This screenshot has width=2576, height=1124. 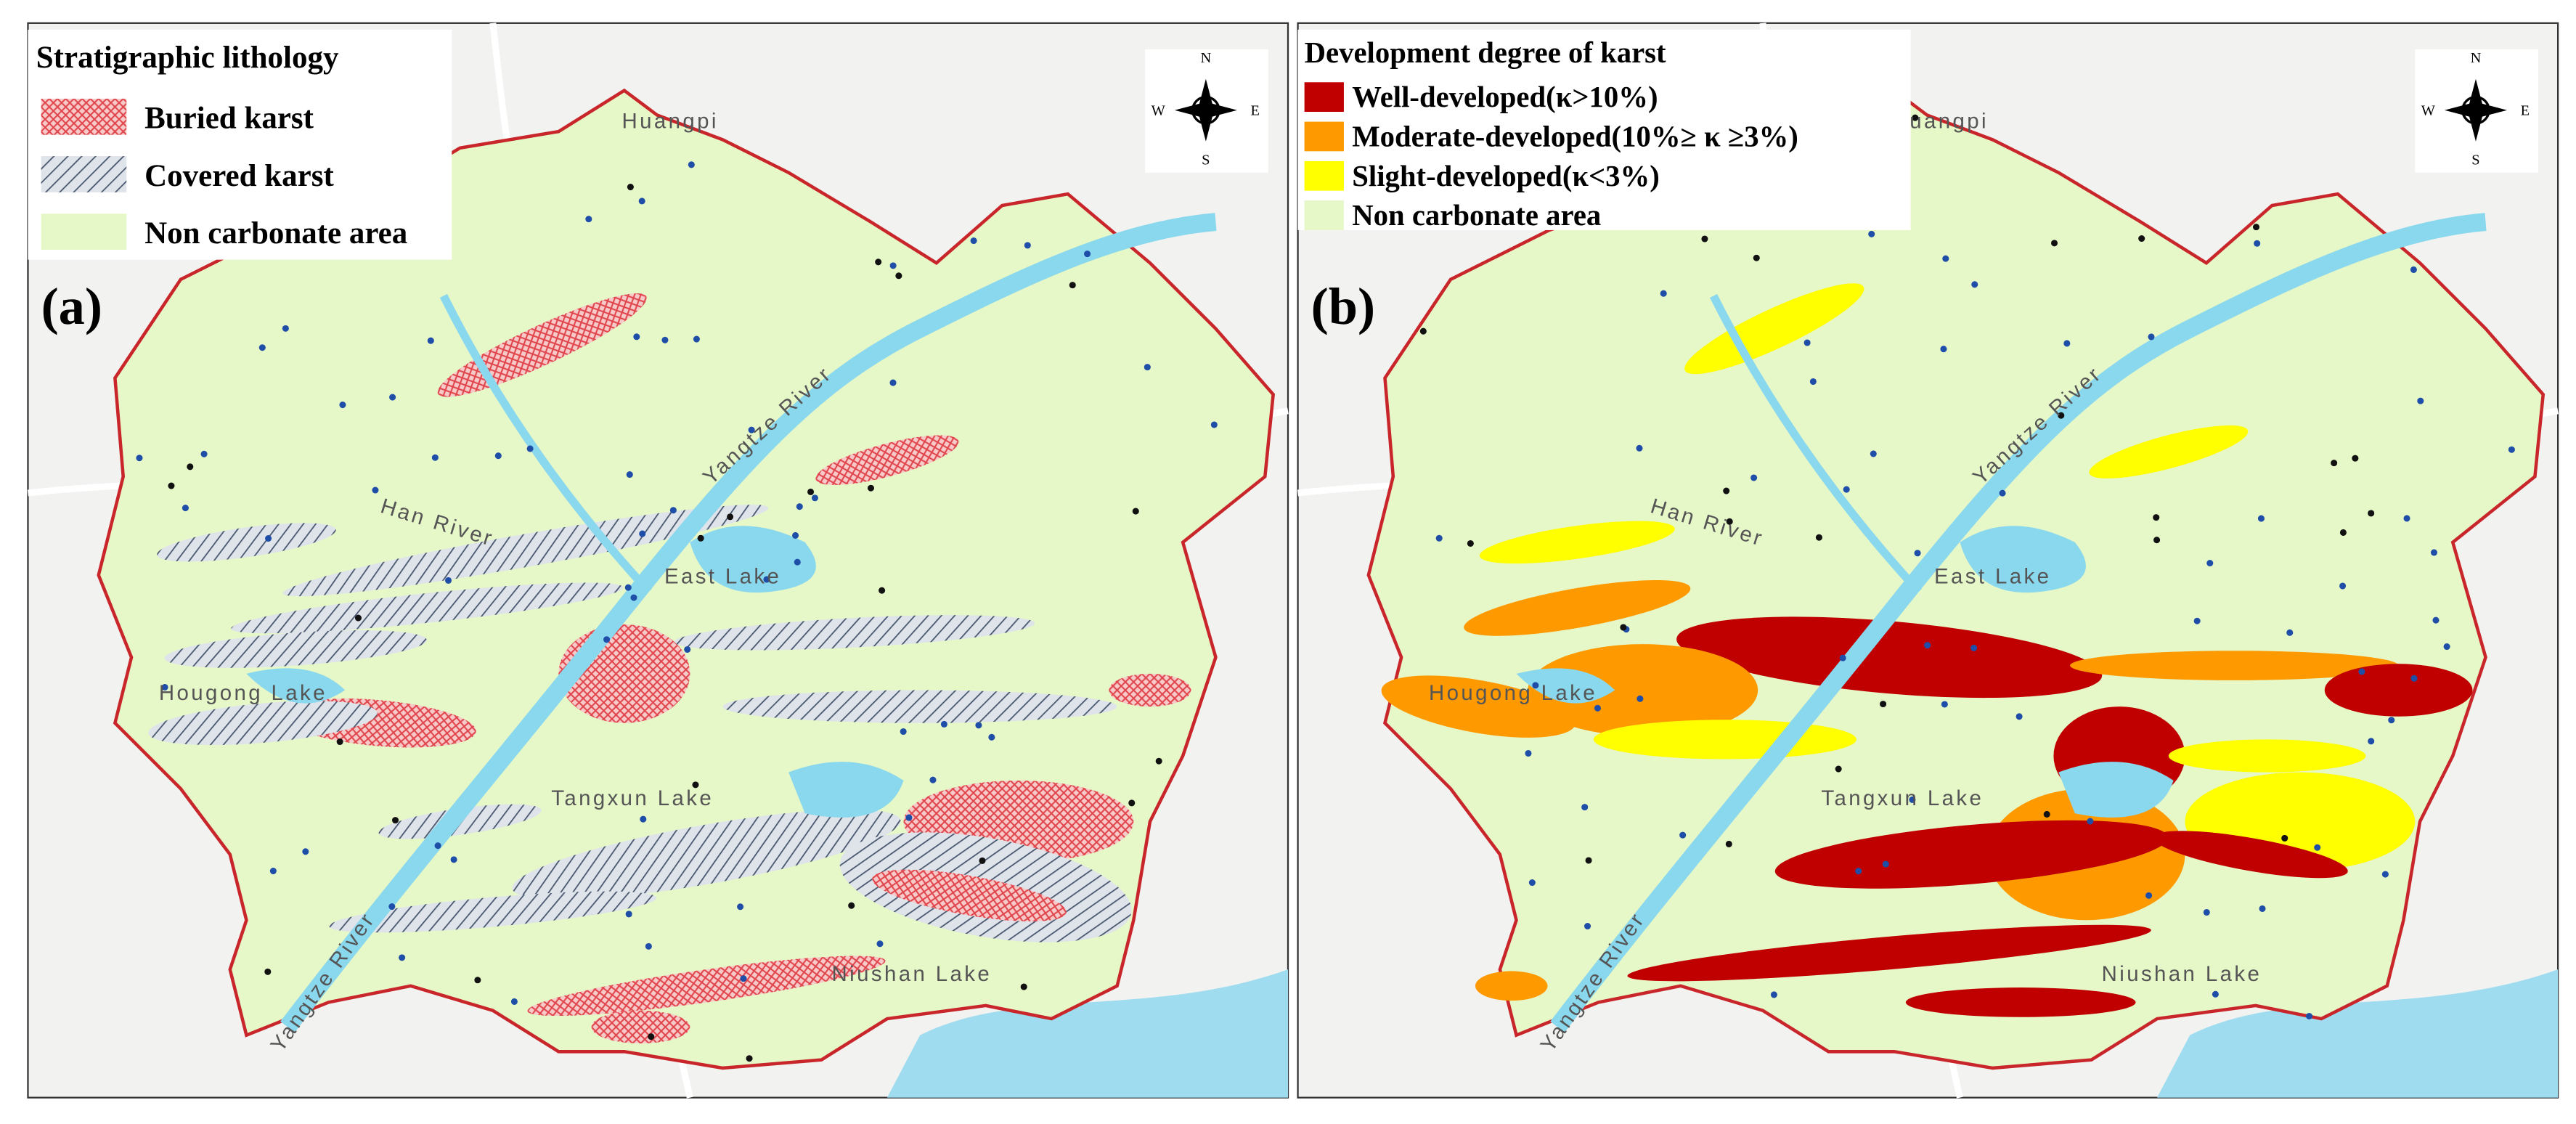 I want to click on place-label: Tangxun Lake, so click(x=1902, y=798).